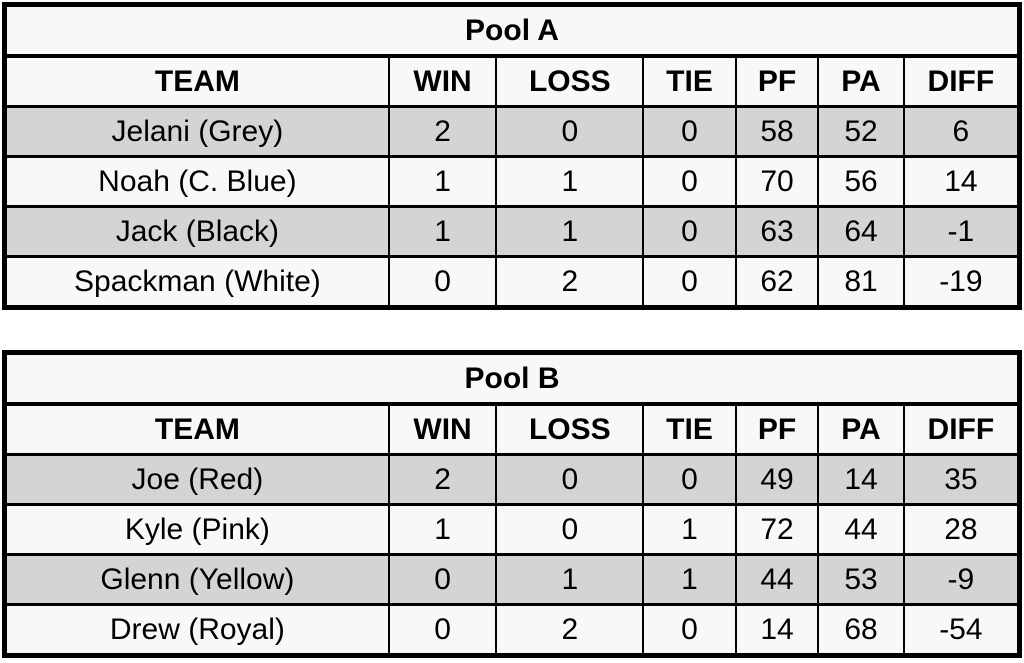  I want to click on cell-diff: -54, so click(961, 630).